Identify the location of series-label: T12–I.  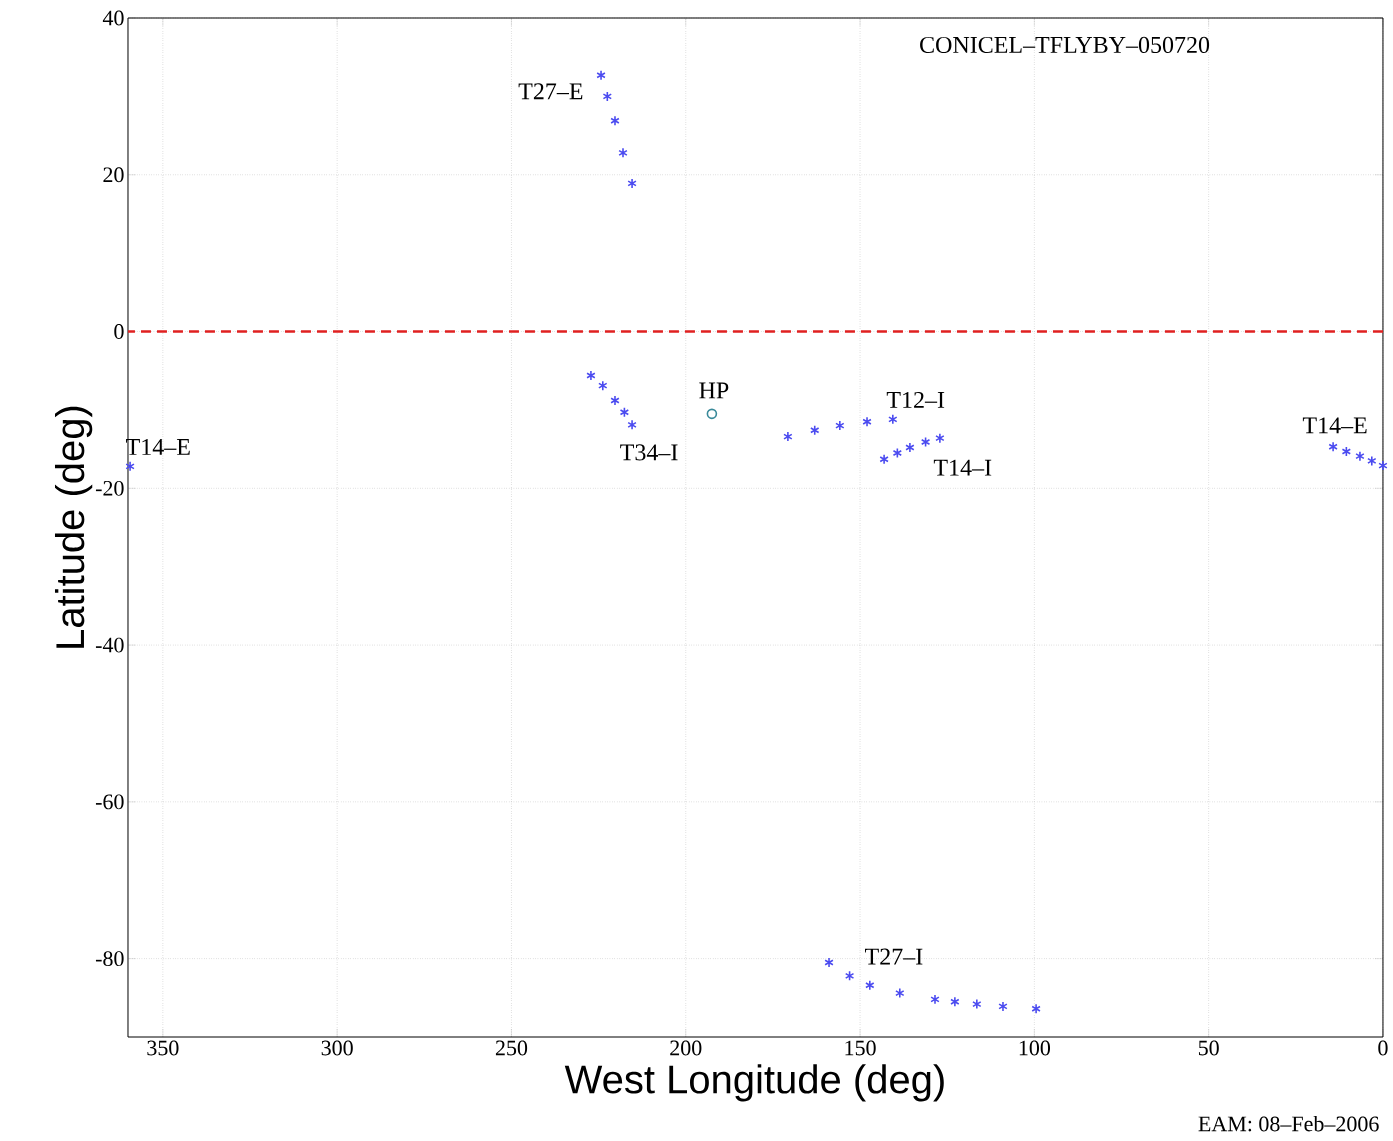
(915, 399).